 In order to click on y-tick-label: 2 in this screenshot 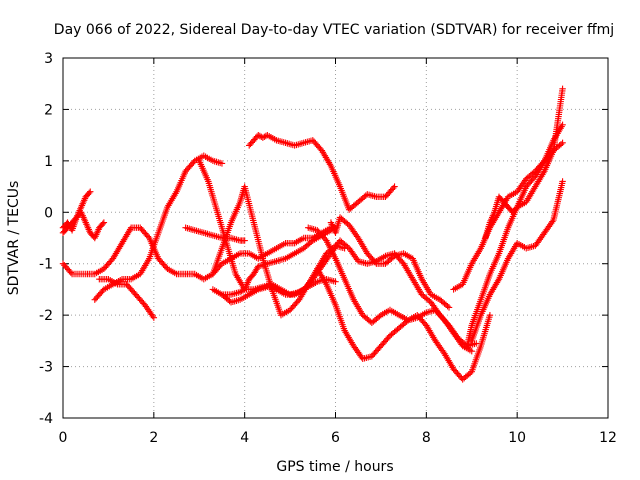, I will do `click(48, 110)`.